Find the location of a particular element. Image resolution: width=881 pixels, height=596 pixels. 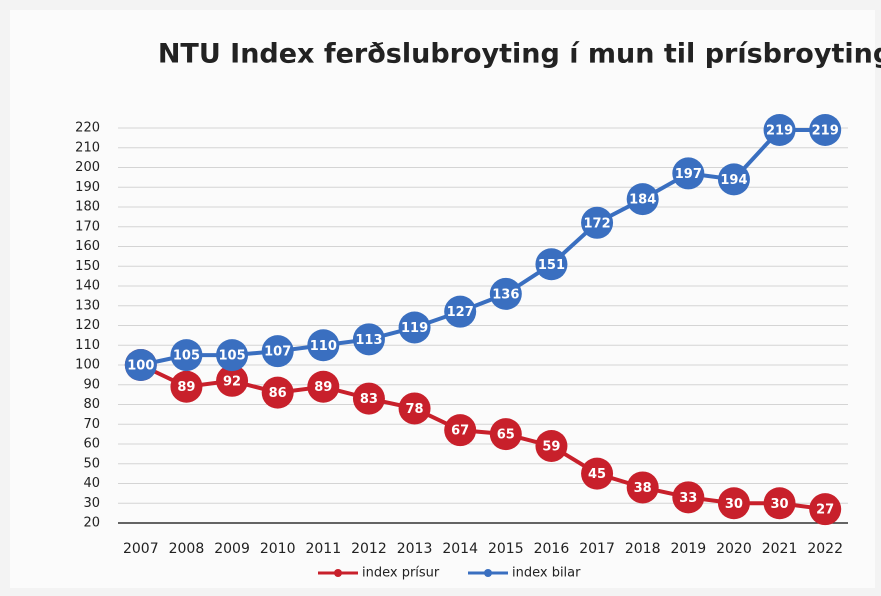

x-tick-label: 2017 is located at coordinates (597, 549).